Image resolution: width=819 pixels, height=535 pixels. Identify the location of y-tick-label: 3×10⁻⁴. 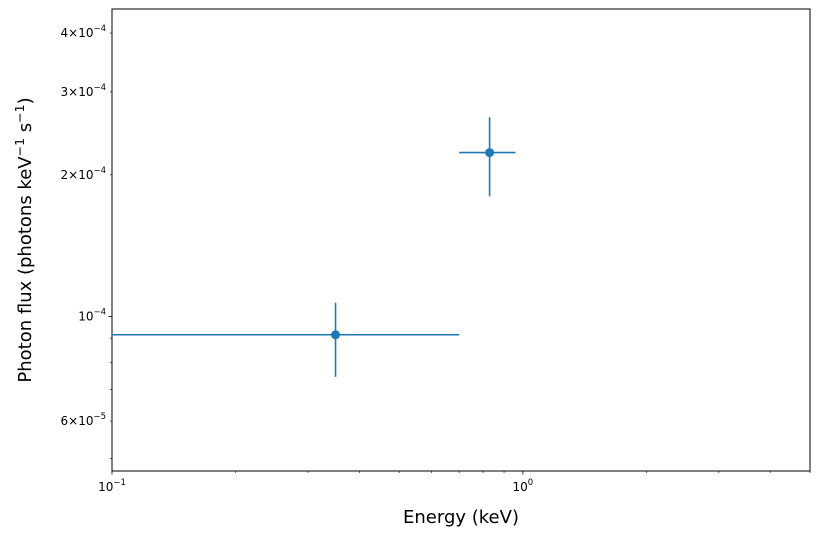
(84, 91).